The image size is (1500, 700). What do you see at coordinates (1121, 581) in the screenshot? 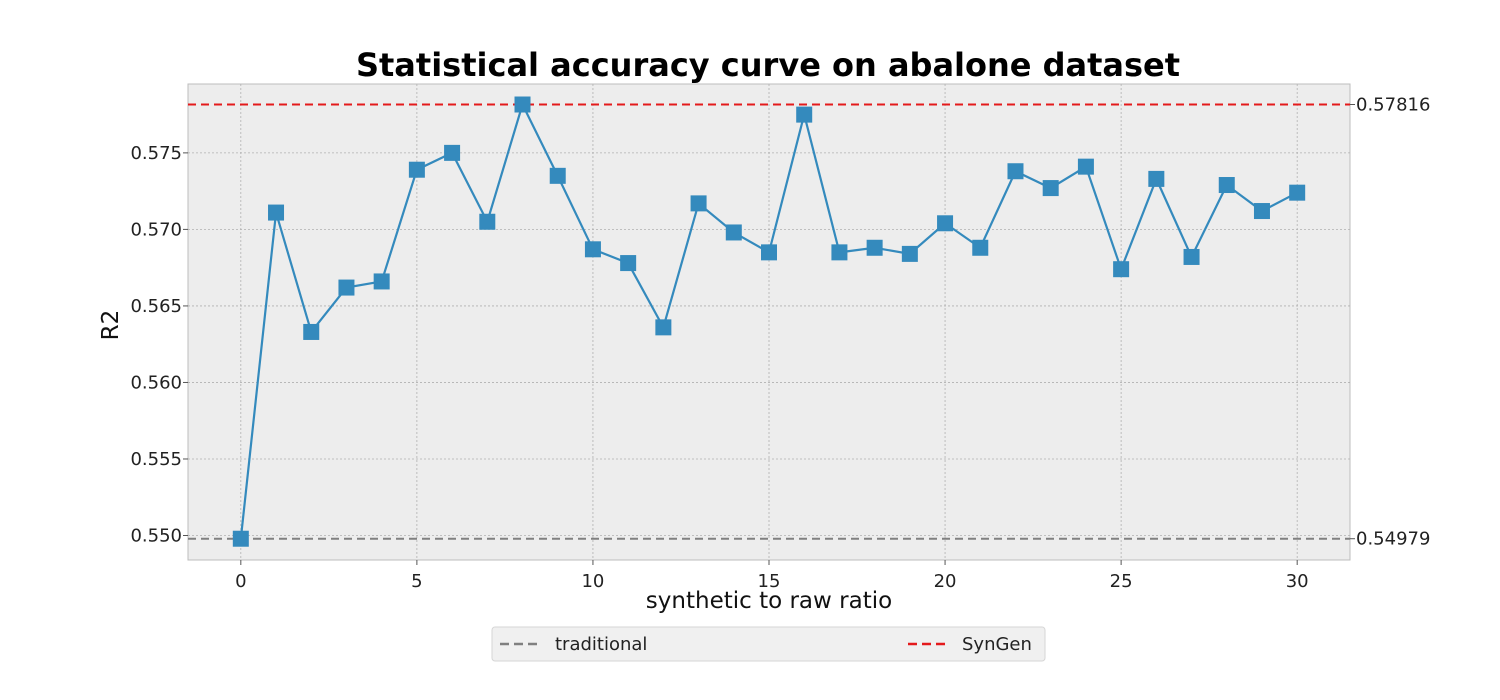
I see `x-tick-label: 25` at bounding box center [1121, 581].